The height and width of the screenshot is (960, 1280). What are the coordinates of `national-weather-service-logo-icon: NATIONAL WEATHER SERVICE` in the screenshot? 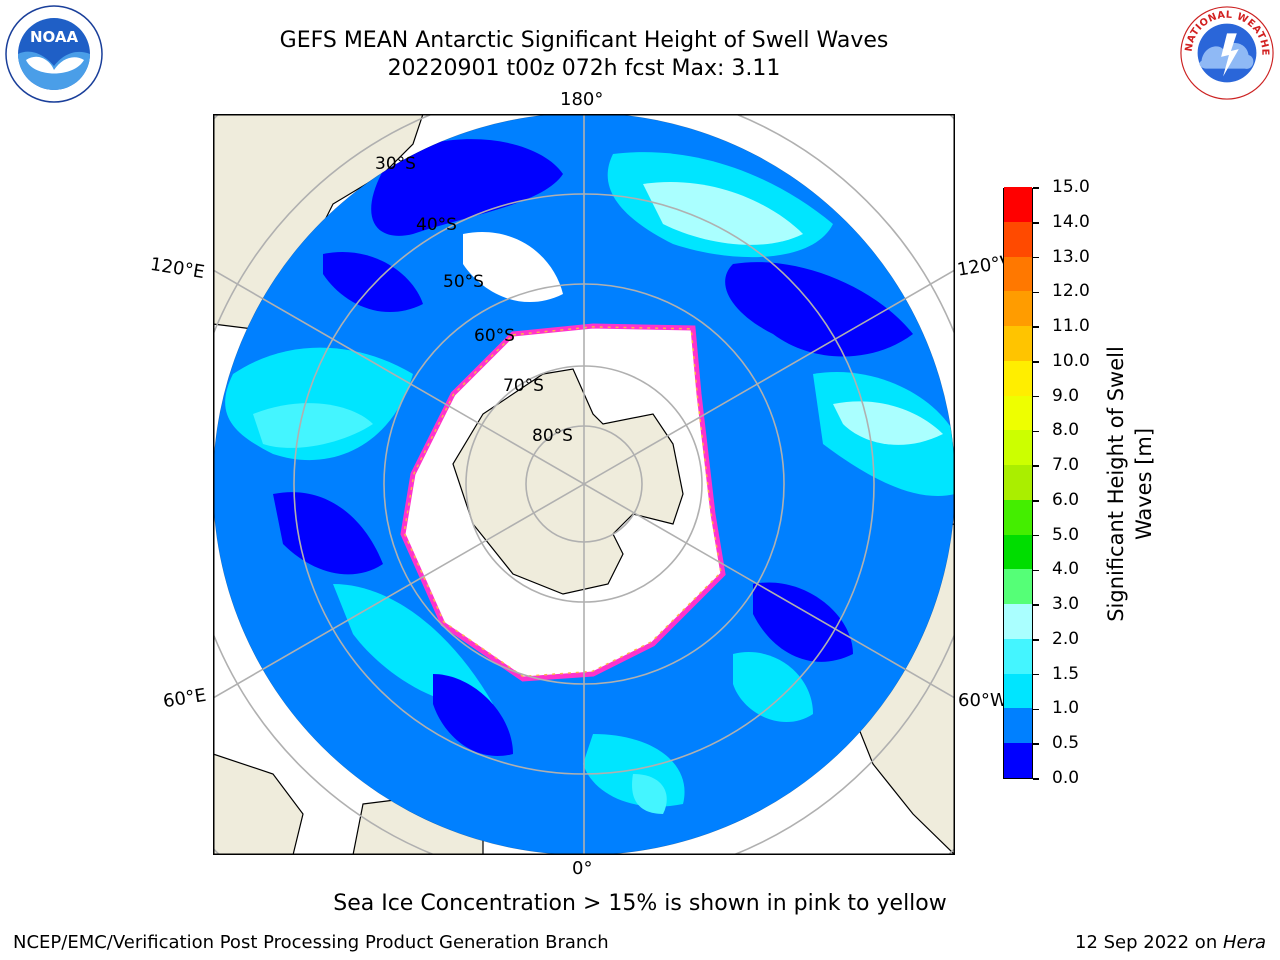 It's located at (1226, 52).